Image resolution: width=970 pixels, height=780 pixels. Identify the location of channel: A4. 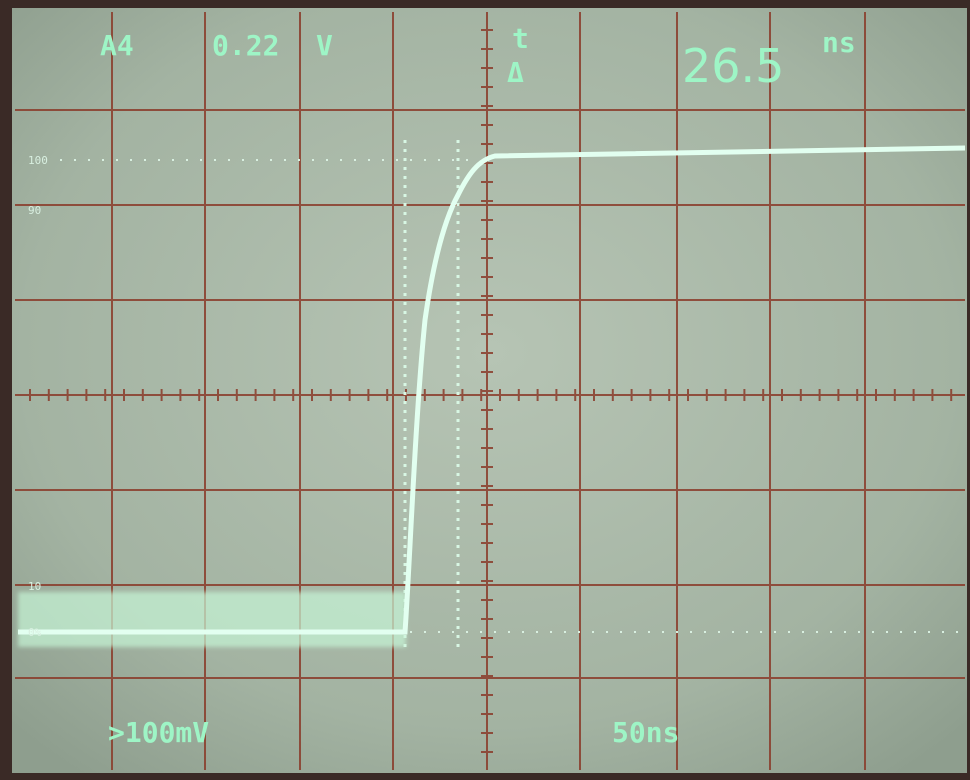
(117, 45).